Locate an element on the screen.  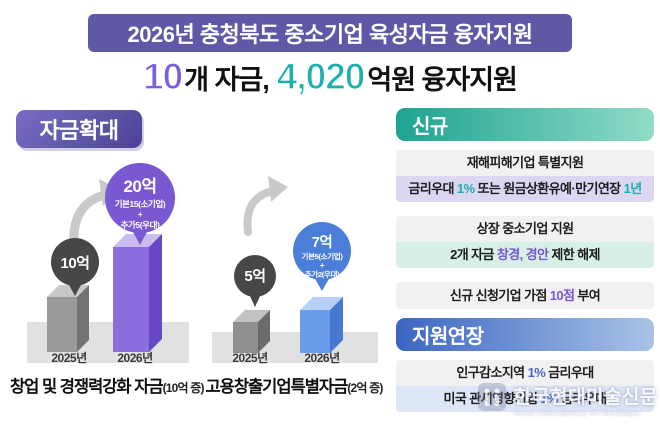
section-title-text: 지원연장 is located at coordinates (448, 337).